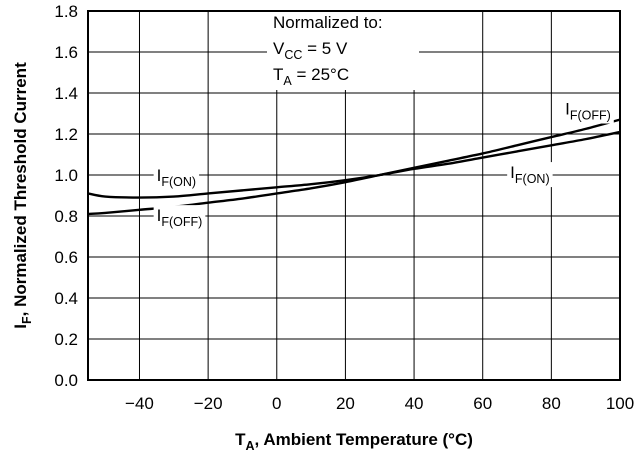 The width and height of the screenshot is (639, 458). I want to click on note-line-3: TA = 25°C, so click(311, 76).